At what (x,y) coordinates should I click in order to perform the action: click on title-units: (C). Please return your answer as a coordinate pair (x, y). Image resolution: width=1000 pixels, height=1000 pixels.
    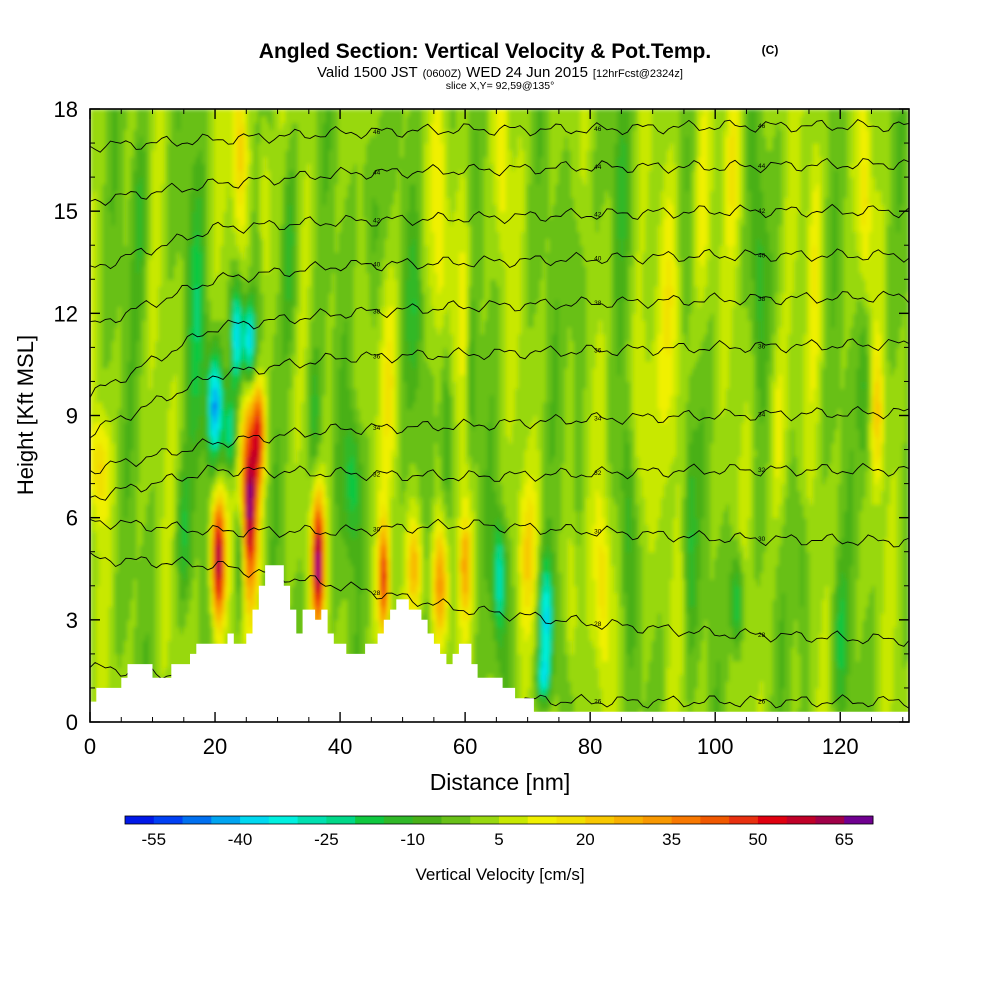
    Looking at the image, I should click on (770, 50).